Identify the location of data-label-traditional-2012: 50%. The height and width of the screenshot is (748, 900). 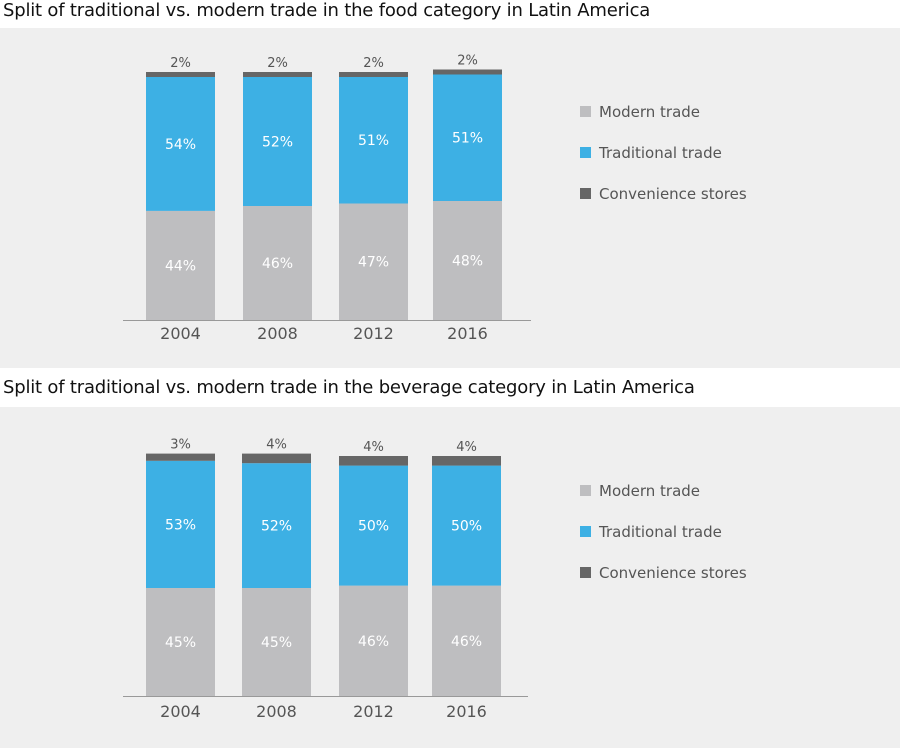
(373, 527).